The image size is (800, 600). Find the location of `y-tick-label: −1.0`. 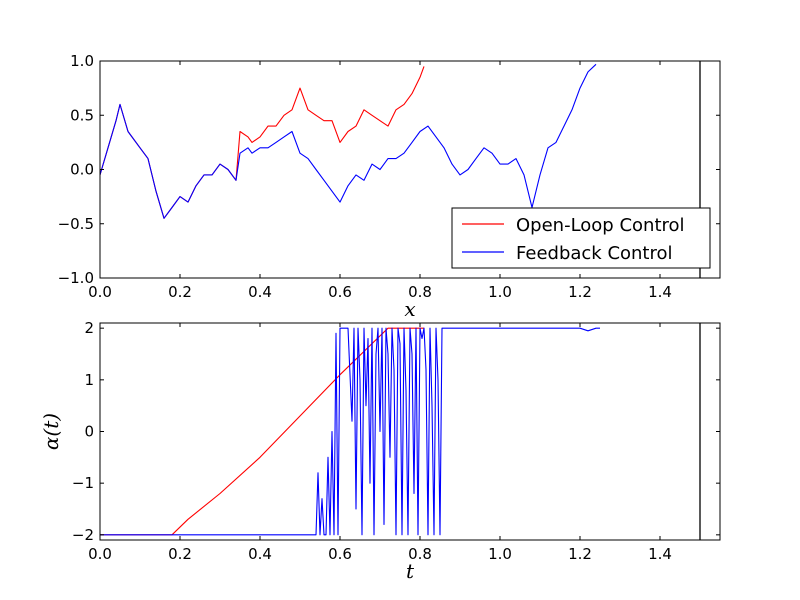

y-tick-label: −1.0 is located at coordinates (76, 278).